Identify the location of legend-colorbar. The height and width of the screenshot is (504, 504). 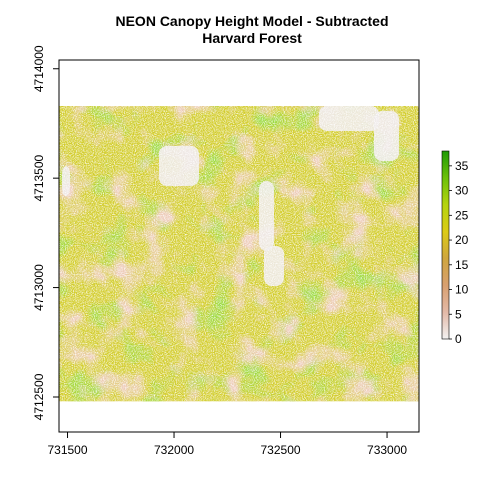
(445, 245).